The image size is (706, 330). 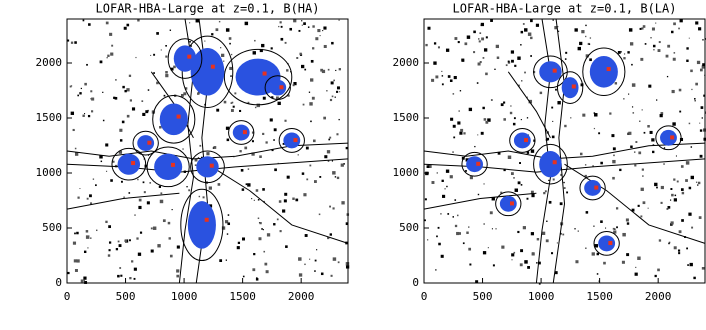 I want to click on y-tick-label: 1000, so click(x=49, y=172).